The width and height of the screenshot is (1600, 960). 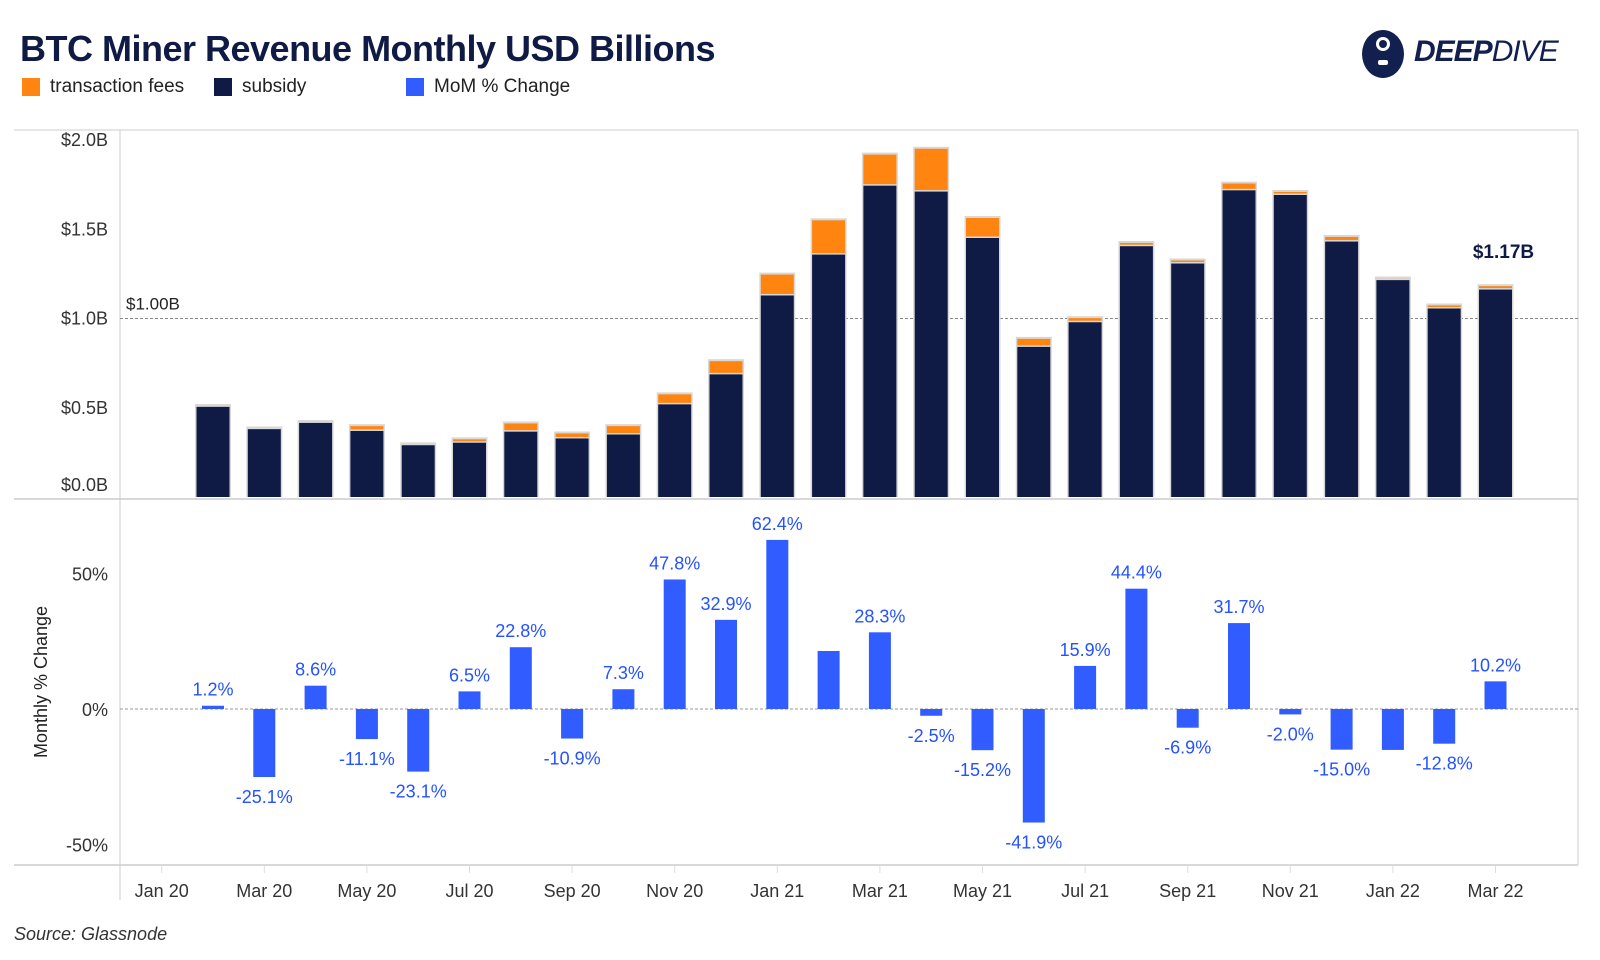 What do you see at coordinates (1525, 51) in the screenshot?
I see `logo-thin: DIVE` at bounding box center [1525, 51].